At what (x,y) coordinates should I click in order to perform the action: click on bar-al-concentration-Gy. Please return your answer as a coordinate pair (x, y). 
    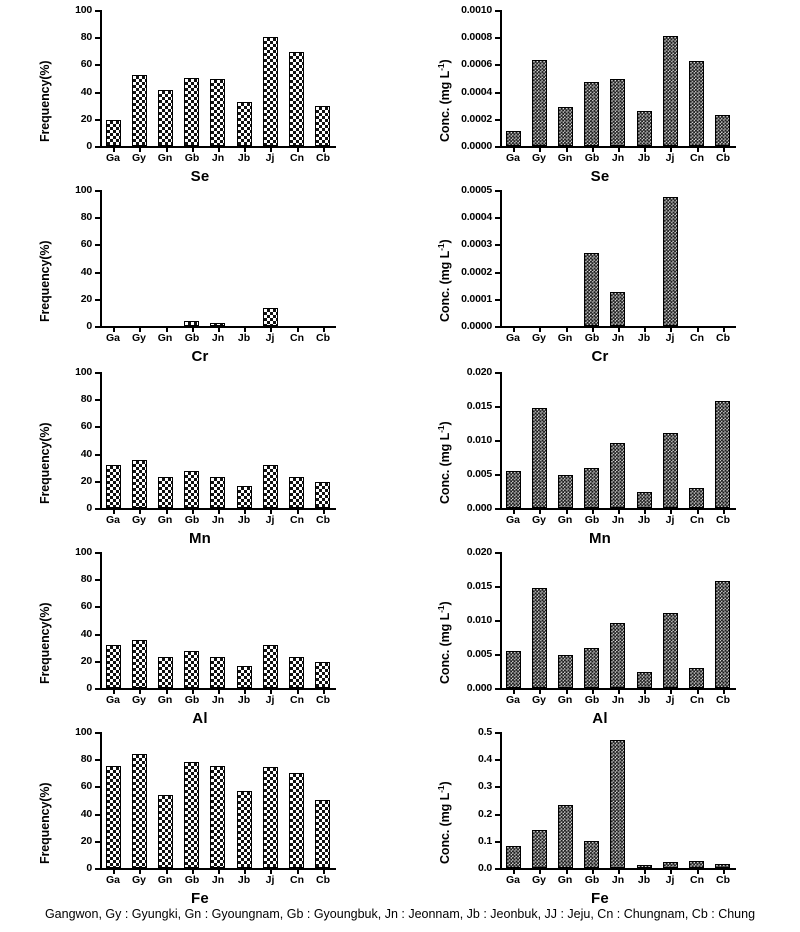
    Looking at the image, I should click on (539, 638).